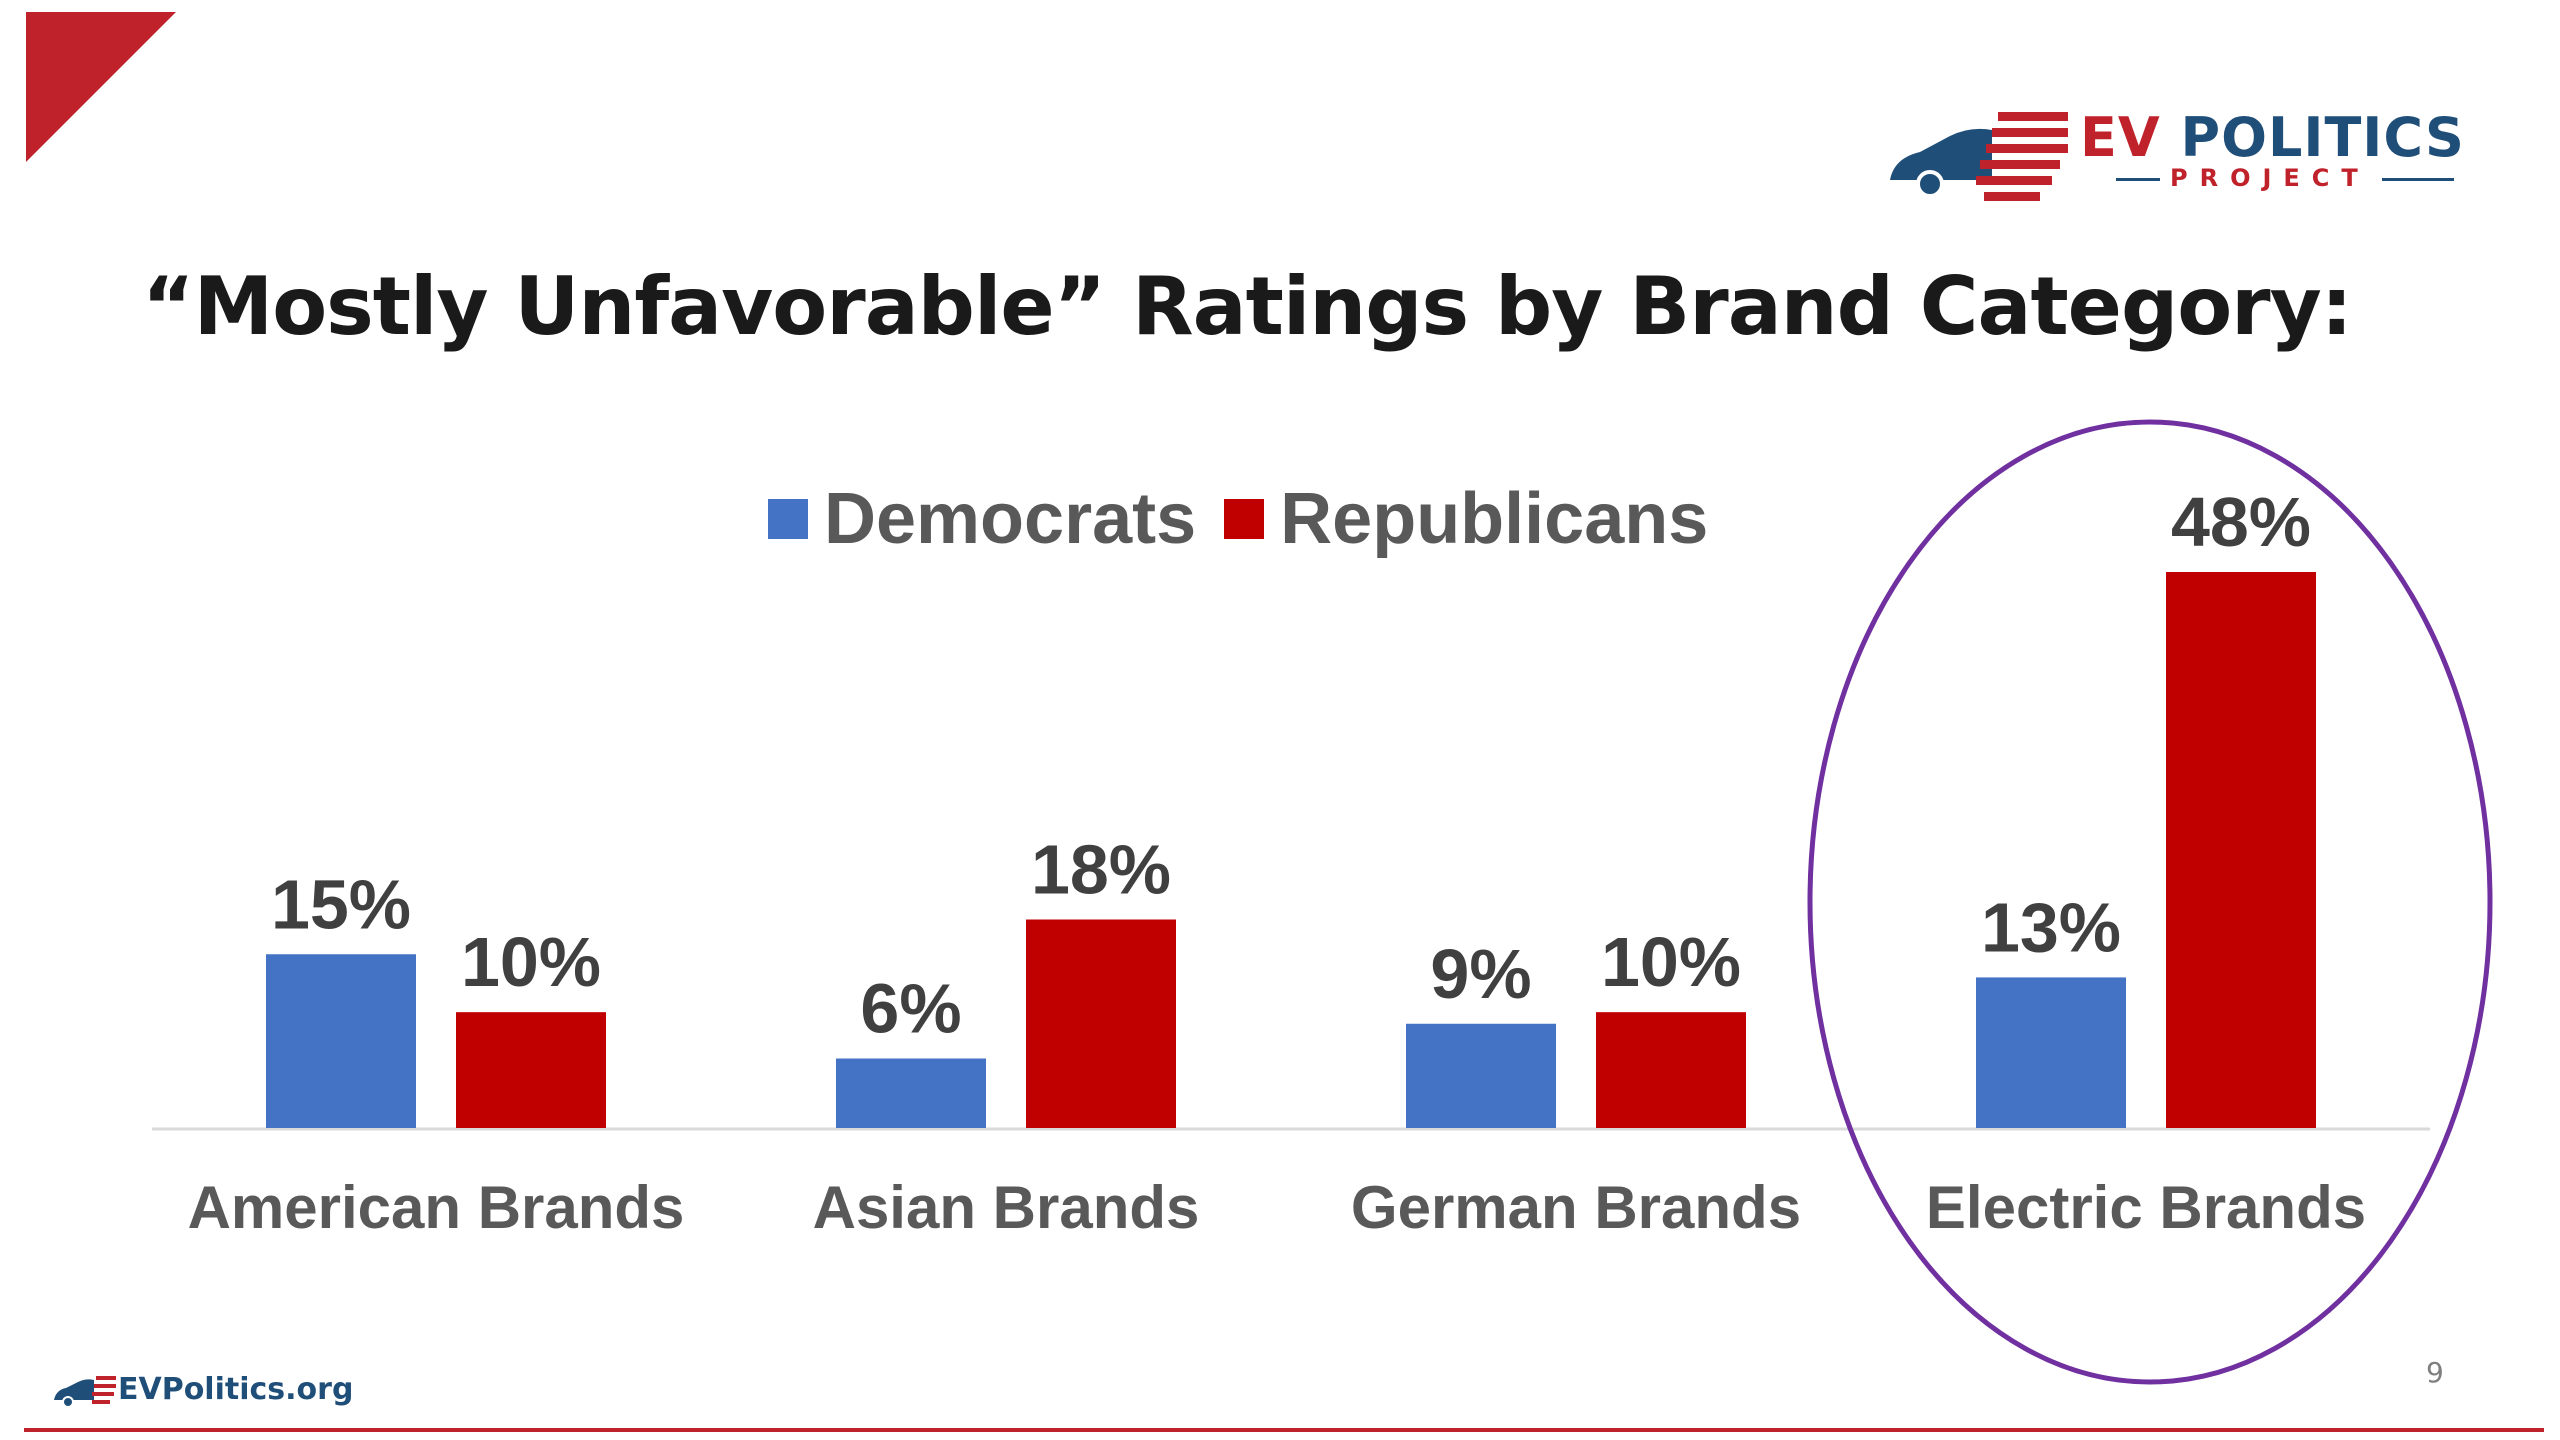 Image resolution: width=2560 pixels, height=1440 pixels. Describe the element at coordinates (2146, 1207) in the screenshot. I see `category-label-3: Electric Brands` at that location.